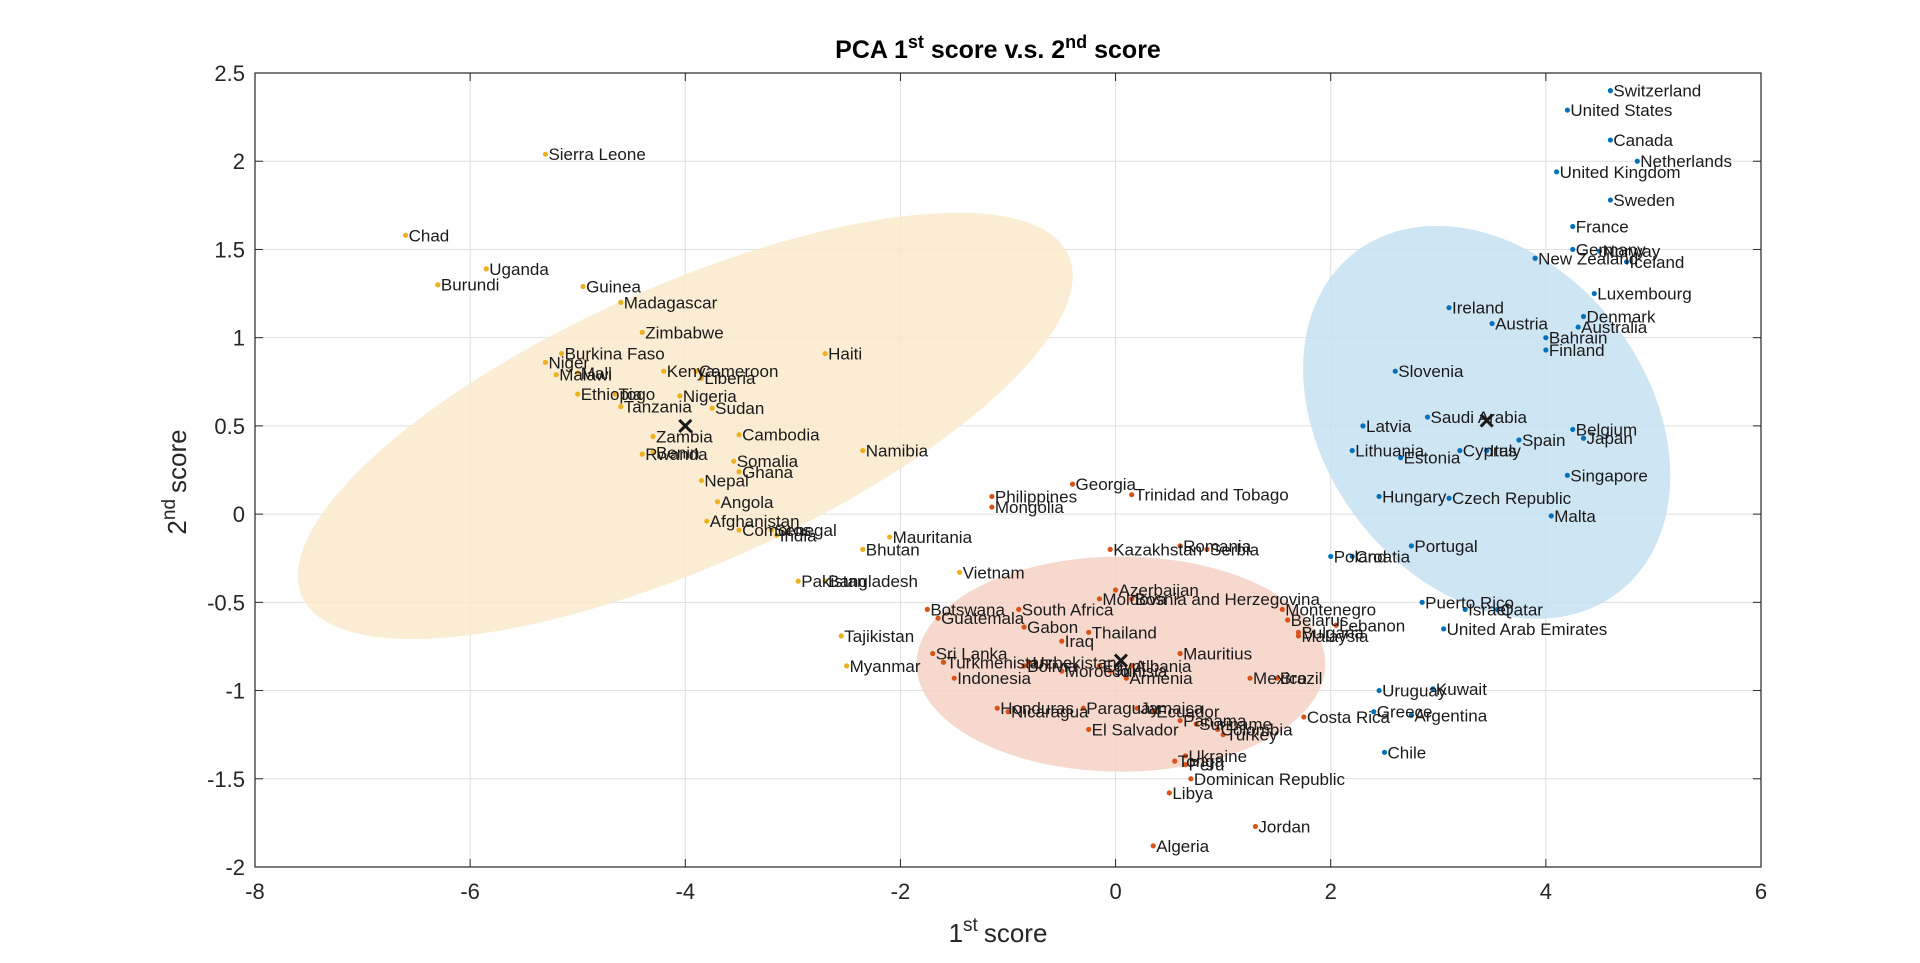 The height and width of the screenshot is (963, 1920). I want to click on point-label: Uzbekistan, so click(1075, 662).